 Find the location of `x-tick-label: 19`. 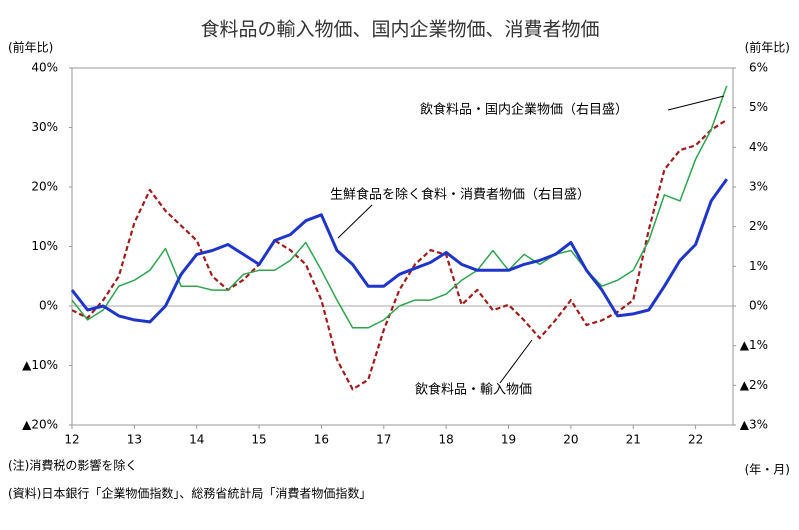

x-tick-label: 19 is located at coordinates (508, 440).